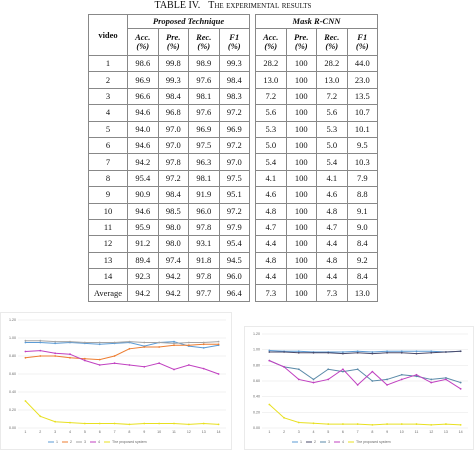  What do you see at coordinates (108, 195) in the screenshot?
I see `table-cell: 9` at bounding box center [108, 195].